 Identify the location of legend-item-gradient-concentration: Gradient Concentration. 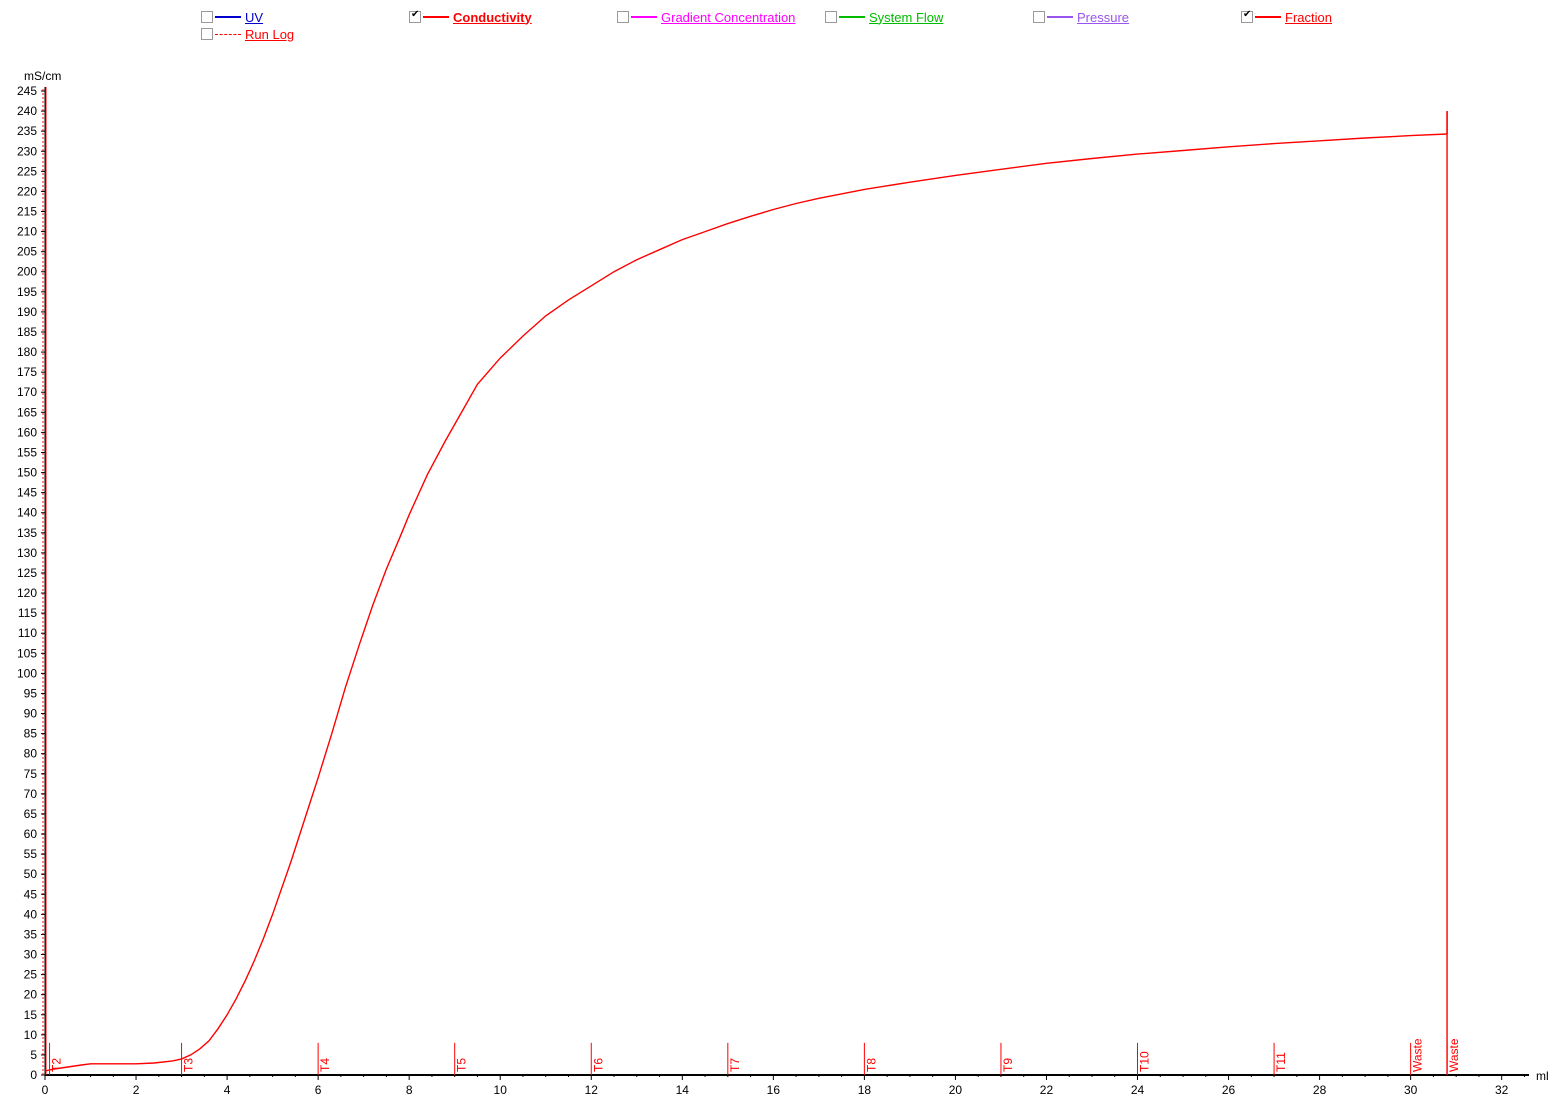
(706, 17).